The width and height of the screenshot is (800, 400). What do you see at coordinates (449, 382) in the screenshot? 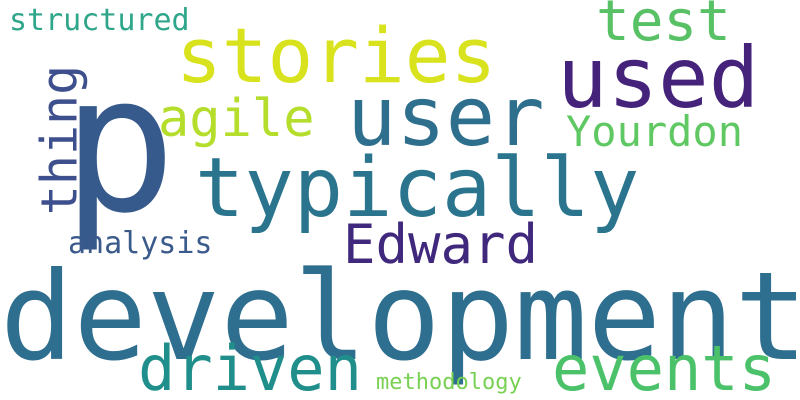
I see `word-methodology: methodology` at bounding box center [449, 382].